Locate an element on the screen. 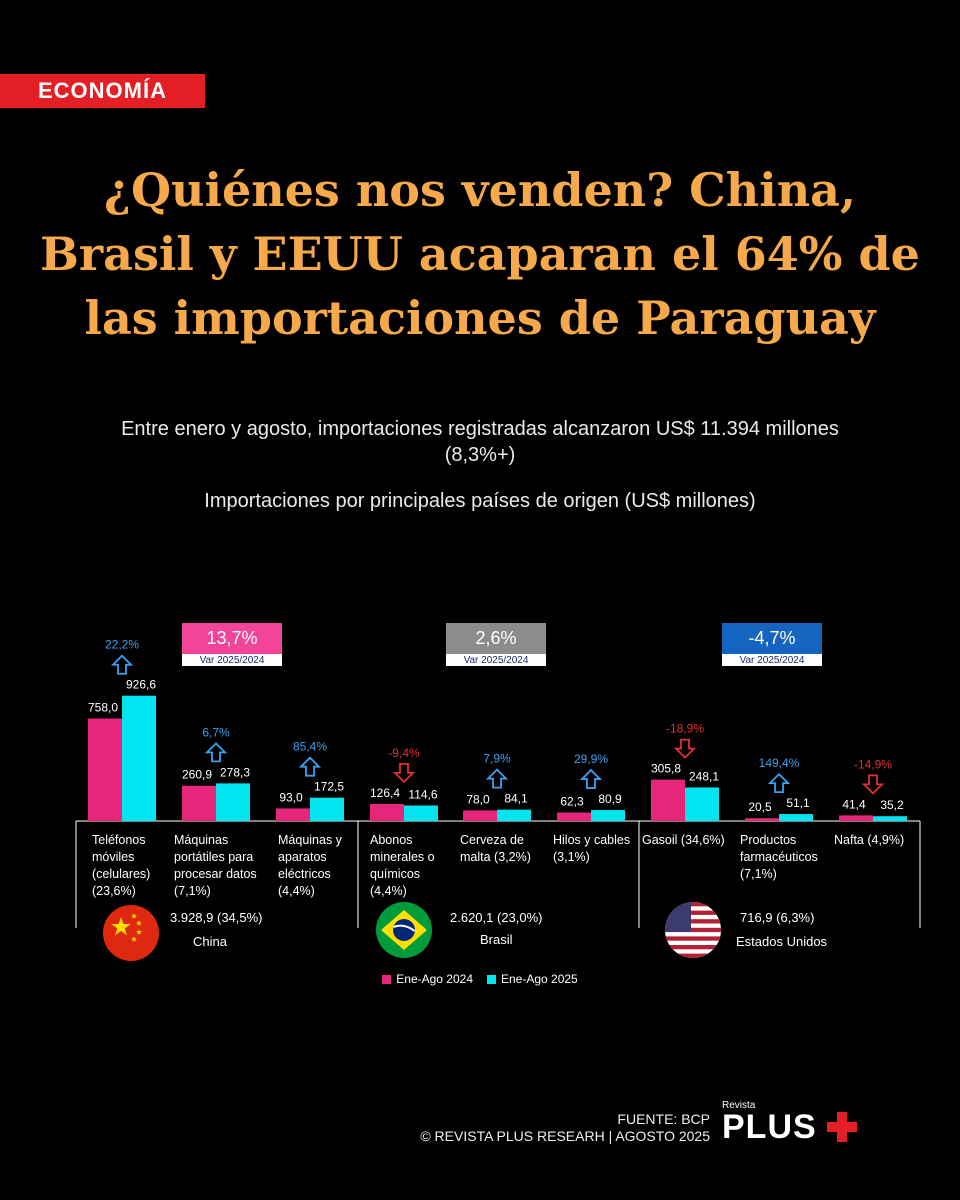 This screenshot has height=1200, width=960. variation-box-china: 13,7% Var 2025/2024 is located at coordinates (232, 645).